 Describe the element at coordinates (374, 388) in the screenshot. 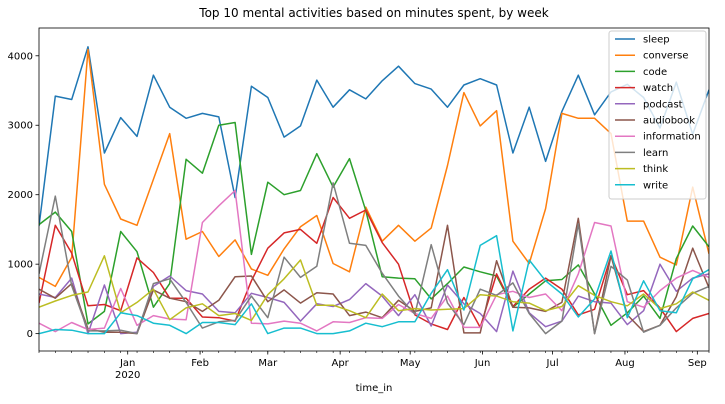

I see `x-axis-label: time_in` at that location.